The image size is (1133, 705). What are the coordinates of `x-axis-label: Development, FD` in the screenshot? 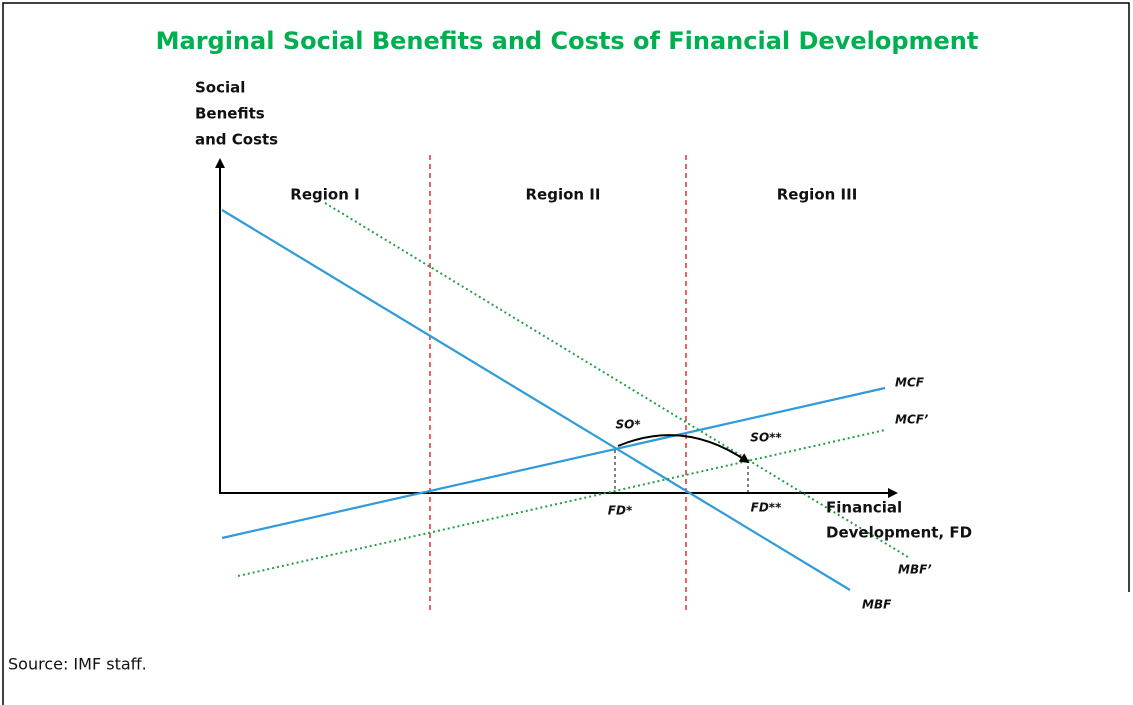 It's located at (899, 533).